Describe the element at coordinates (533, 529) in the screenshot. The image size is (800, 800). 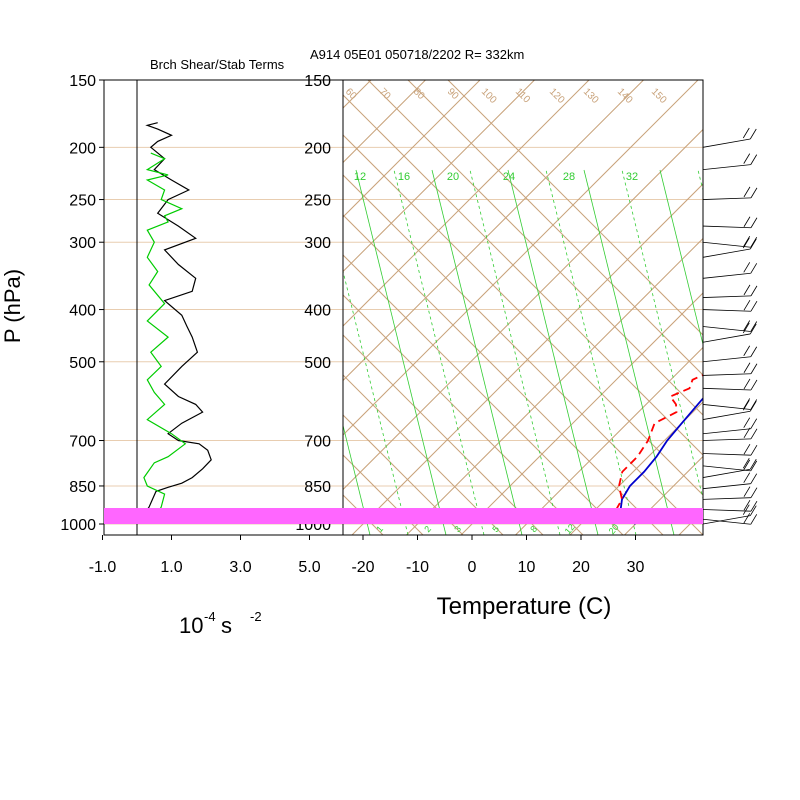
I see `mixing-ratio-bottom-label: 8` at that location.